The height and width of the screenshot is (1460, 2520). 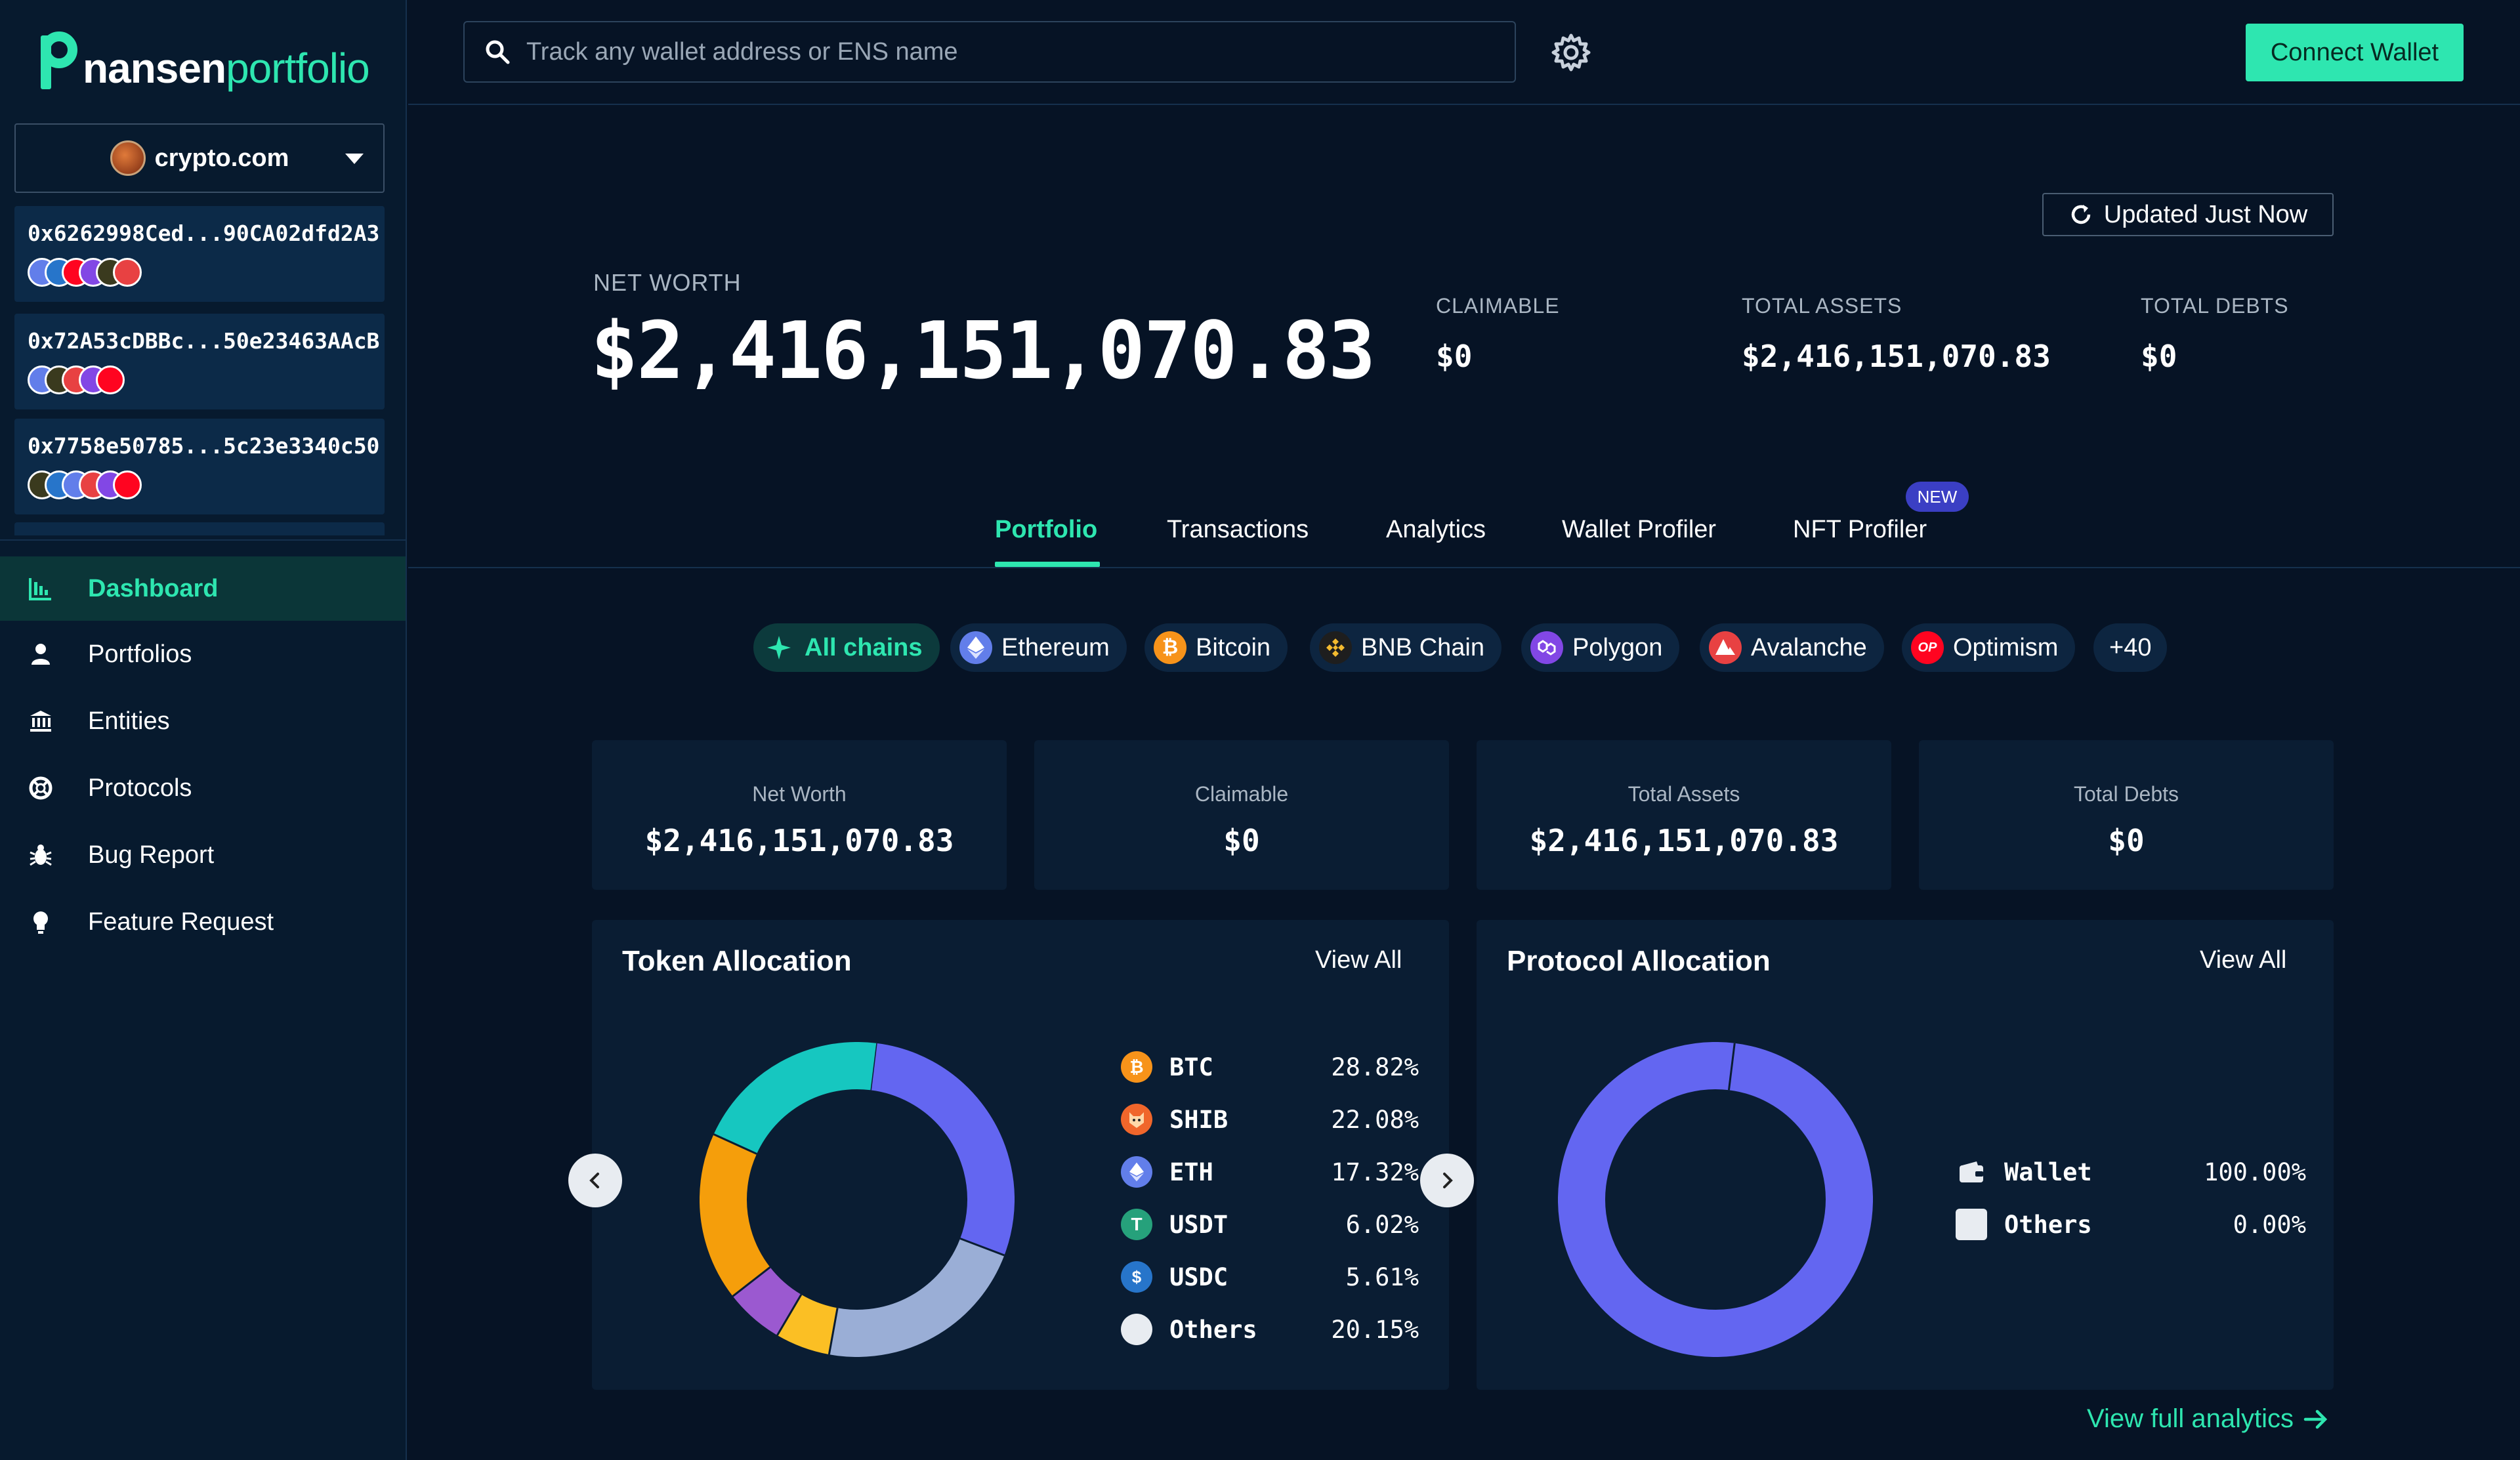 I want to click on legend-symbol: Wallet, so click(x=2048, y=1172).